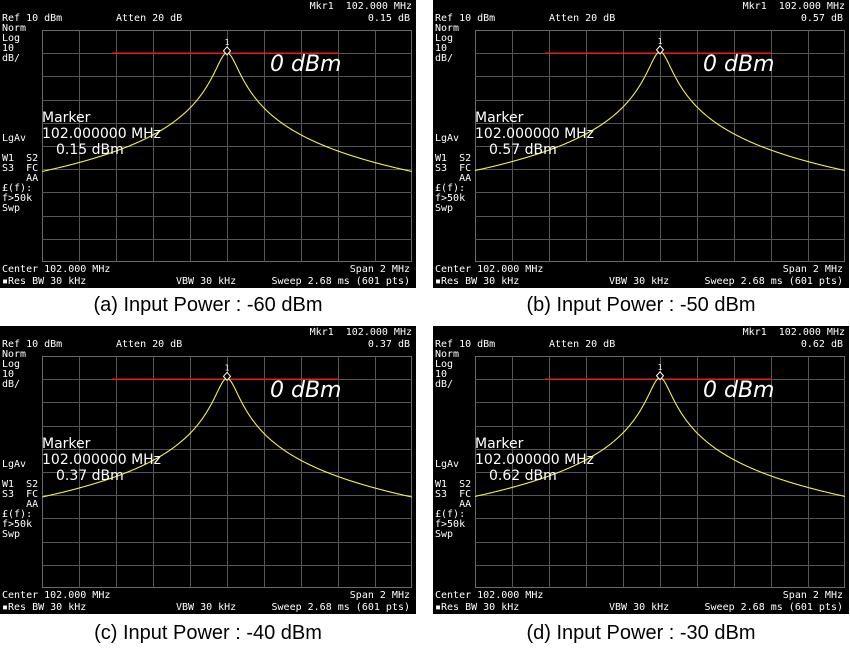 This screenshot has width=850, height=655. I want to click on marker-readout-level: 0.37 dBm, so click(90, 476).